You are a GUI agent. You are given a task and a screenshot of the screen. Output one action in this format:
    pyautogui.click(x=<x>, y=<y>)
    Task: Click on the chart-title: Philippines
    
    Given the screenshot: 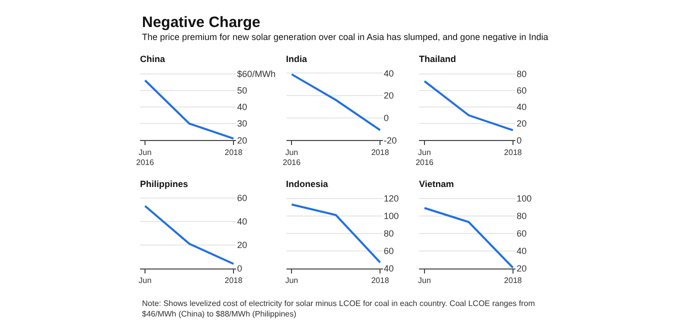 What is the action you would take?
    pyautogui.click(x=164, y=184)
    